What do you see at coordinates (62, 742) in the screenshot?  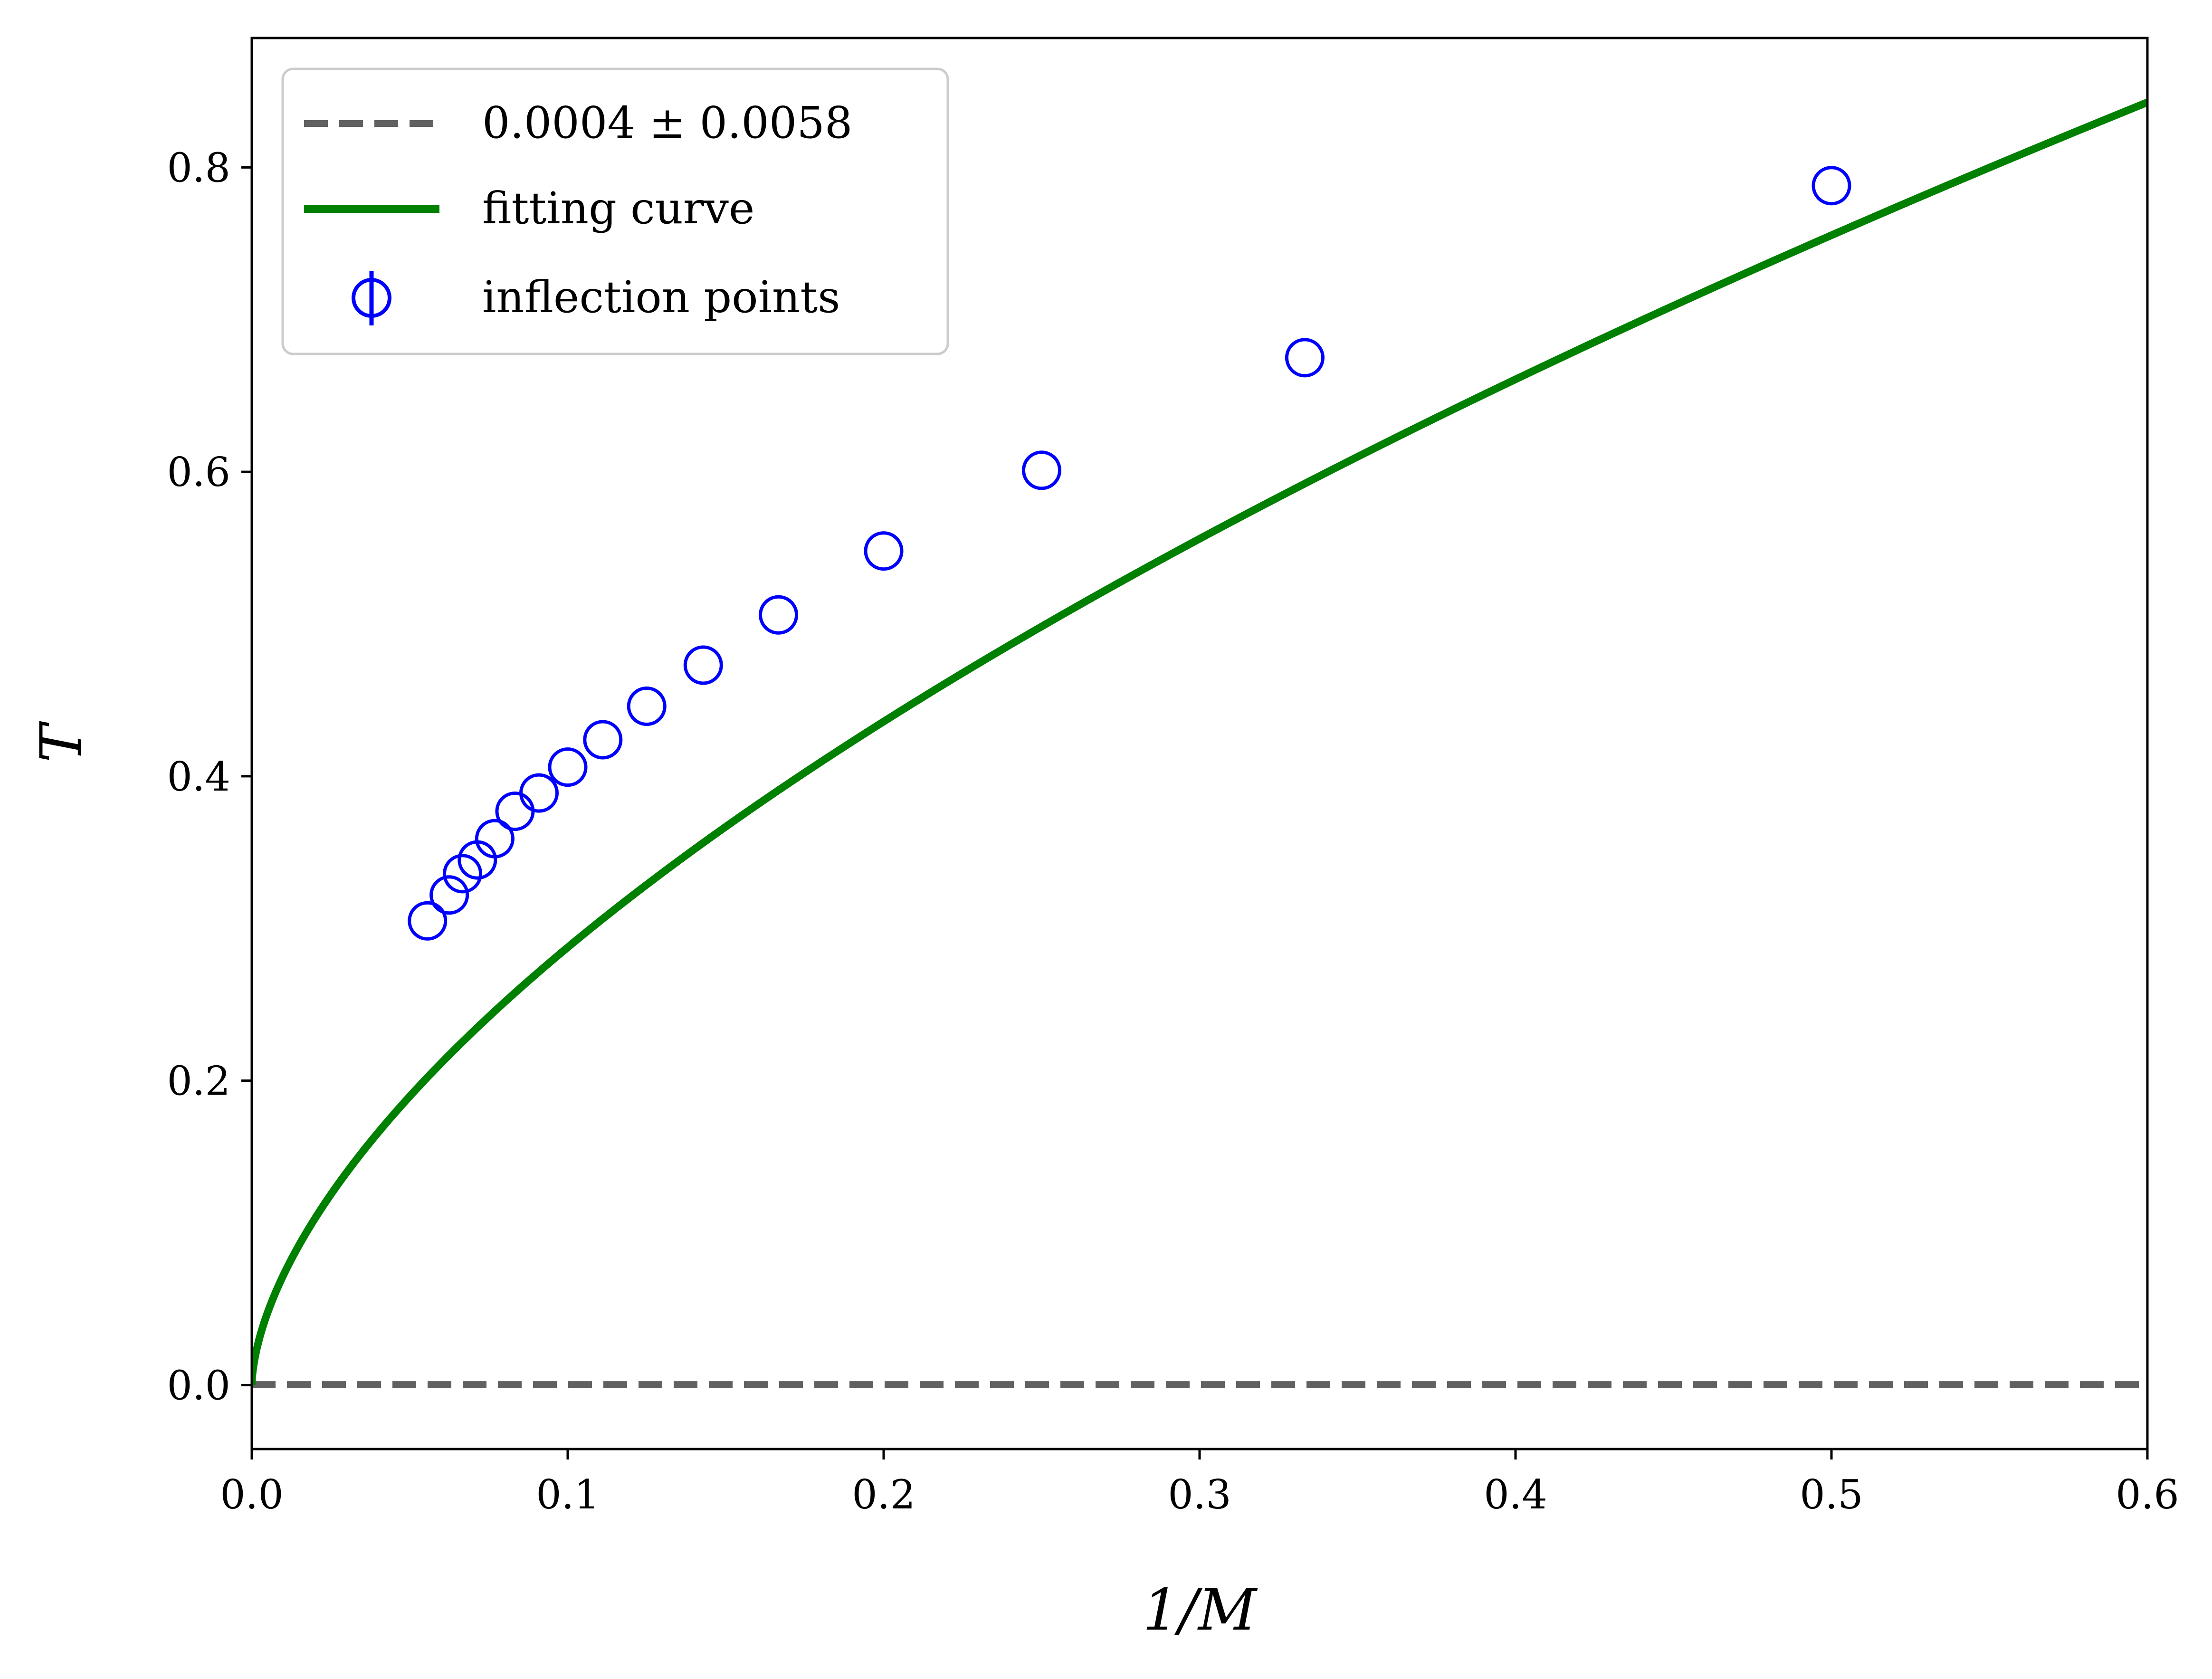 I see `y-axis-title: T` at bounding box center [62, 742].